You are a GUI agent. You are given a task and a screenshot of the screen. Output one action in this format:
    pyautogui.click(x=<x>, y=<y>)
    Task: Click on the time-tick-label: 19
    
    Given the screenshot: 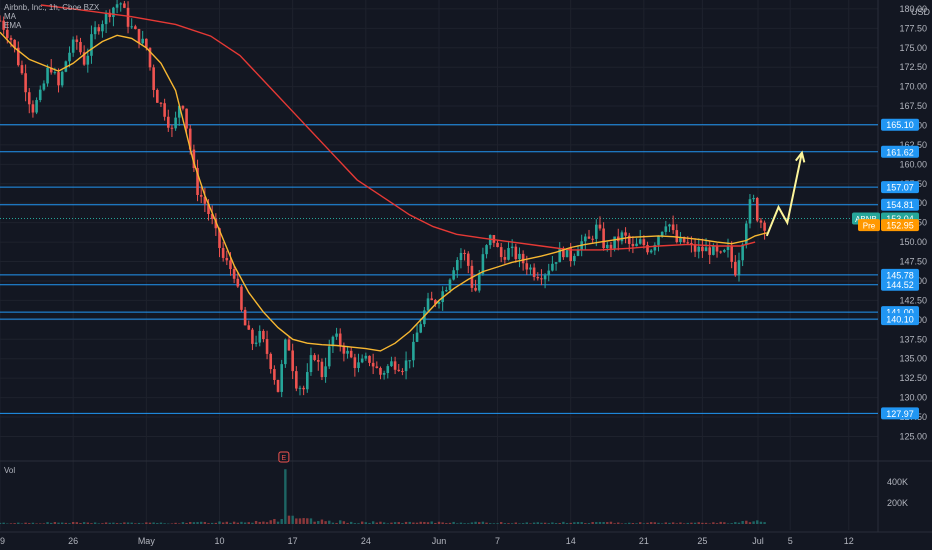 What is the action you would take?
    pyautogui.click(x=2, y=541)
    